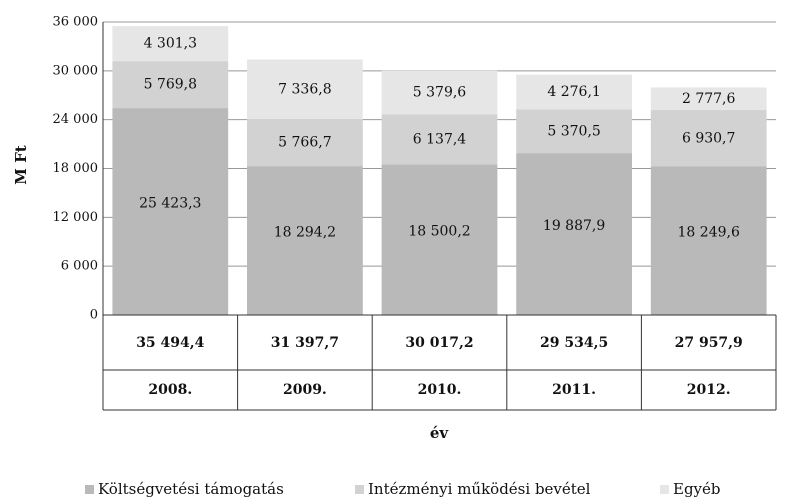  Describe the element at coordinates (76, 119) in the screenshot. I see `y-tick-label: 24 000` at that location.